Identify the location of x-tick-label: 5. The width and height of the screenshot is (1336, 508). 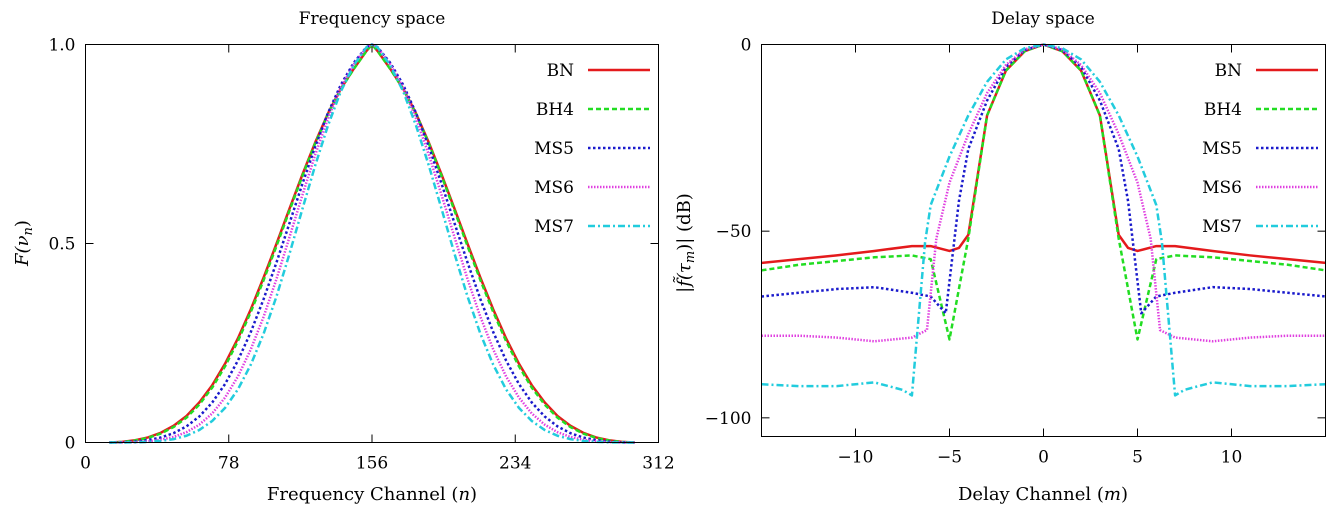
(1137, 458).